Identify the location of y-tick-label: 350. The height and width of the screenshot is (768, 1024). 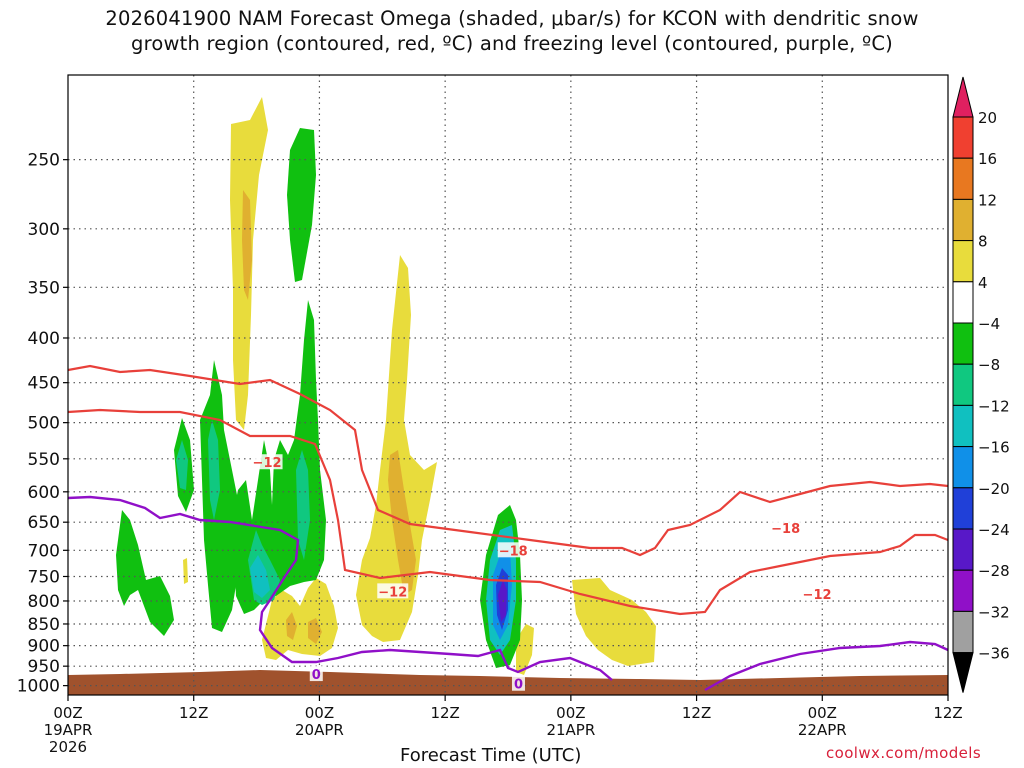
(44, 288).